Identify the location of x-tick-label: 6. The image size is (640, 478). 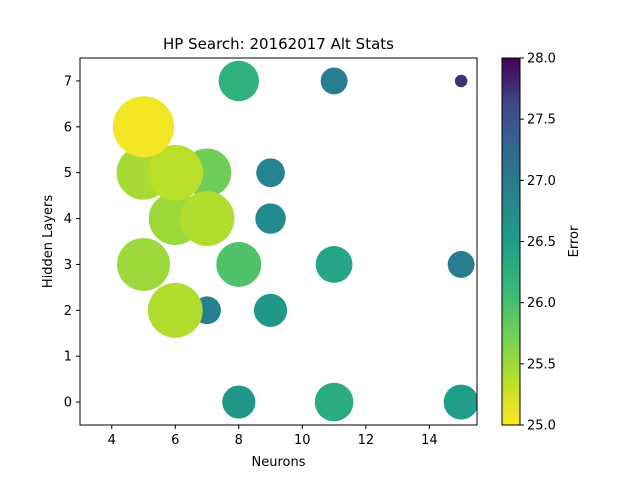
(175, 440).